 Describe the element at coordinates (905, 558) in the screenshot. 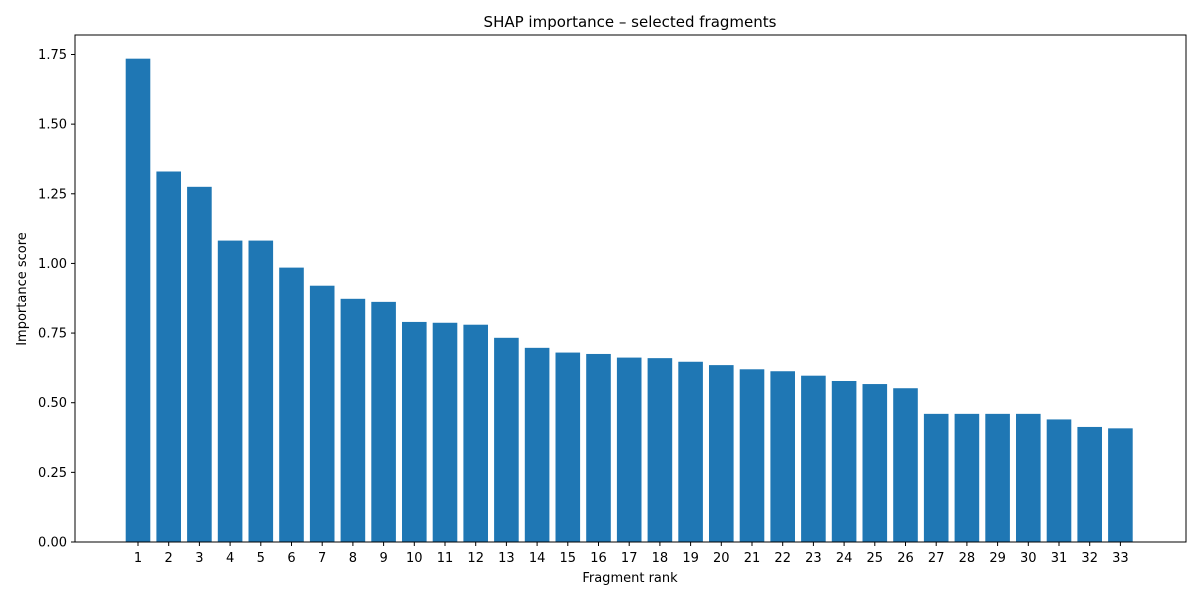

I see `x-tick-label-26: 26` at that location.